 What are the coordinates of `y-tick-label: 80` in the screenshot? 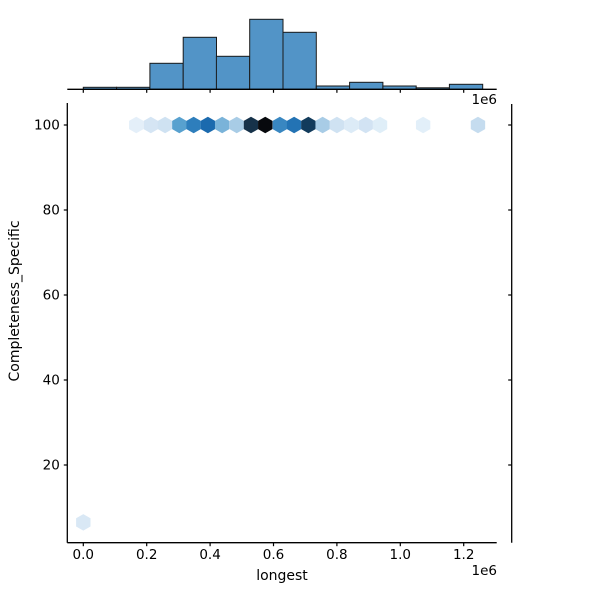 It's located at (51, 211).